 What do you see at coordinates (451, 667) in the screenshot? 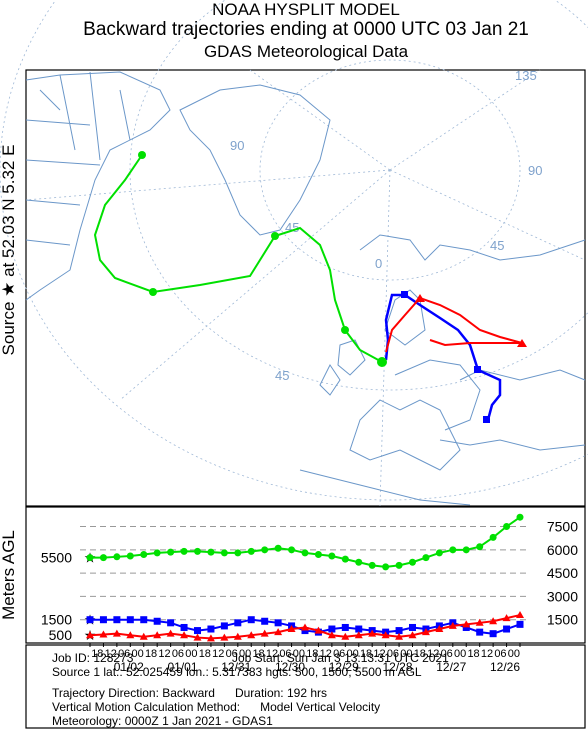
I see `date-label: 12/27` at bounding box center [451, 667].